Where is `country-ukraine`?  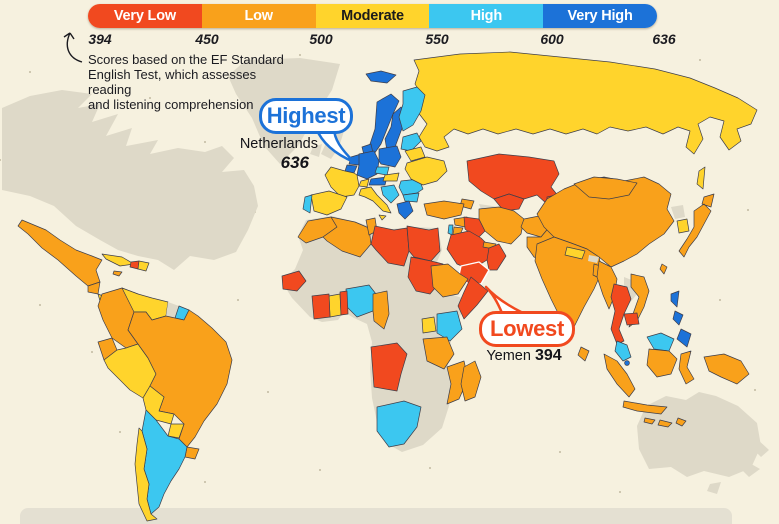
country-ukraine is located at coordinates (426, 171).